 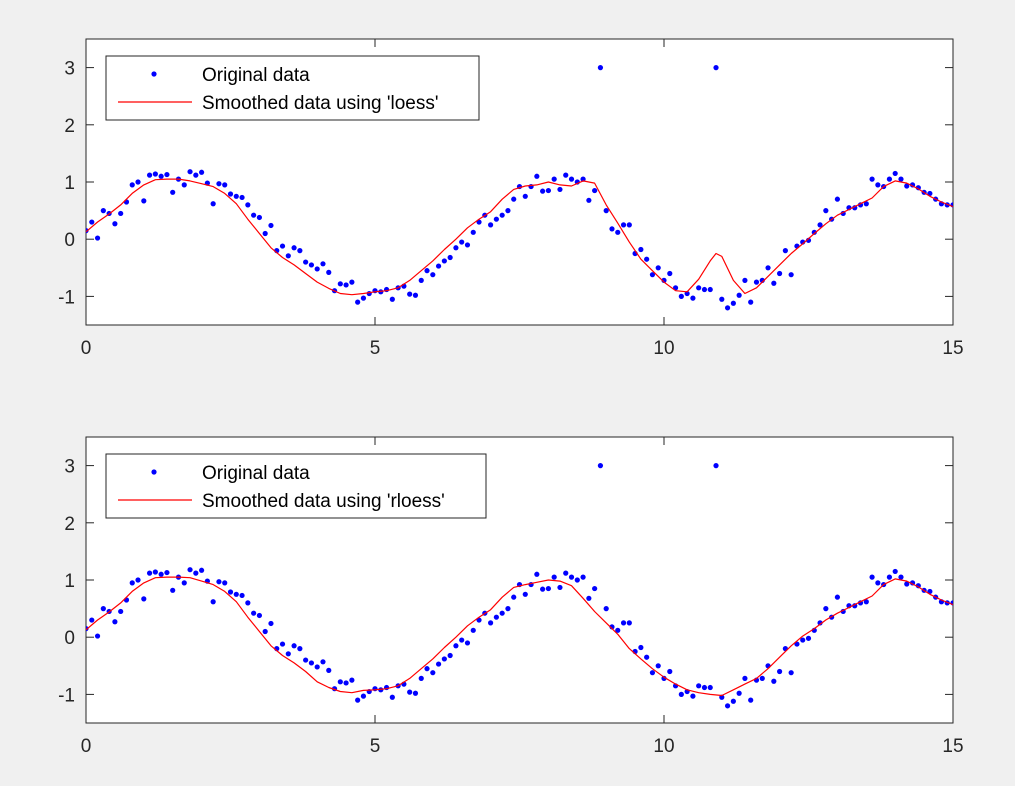 I want to click on smoothed-line, so click(x=519, y=237).